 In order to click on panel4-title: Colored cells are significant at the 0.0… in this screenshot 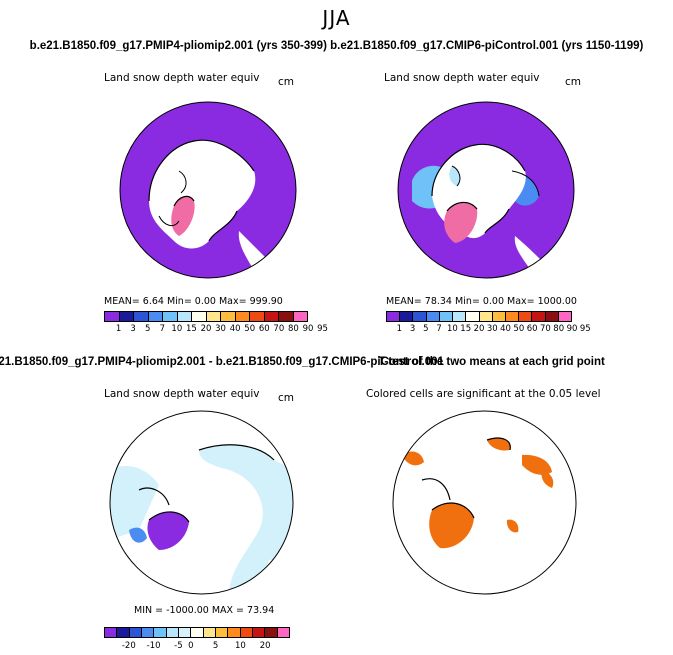, I will do `click(483, 394)`.